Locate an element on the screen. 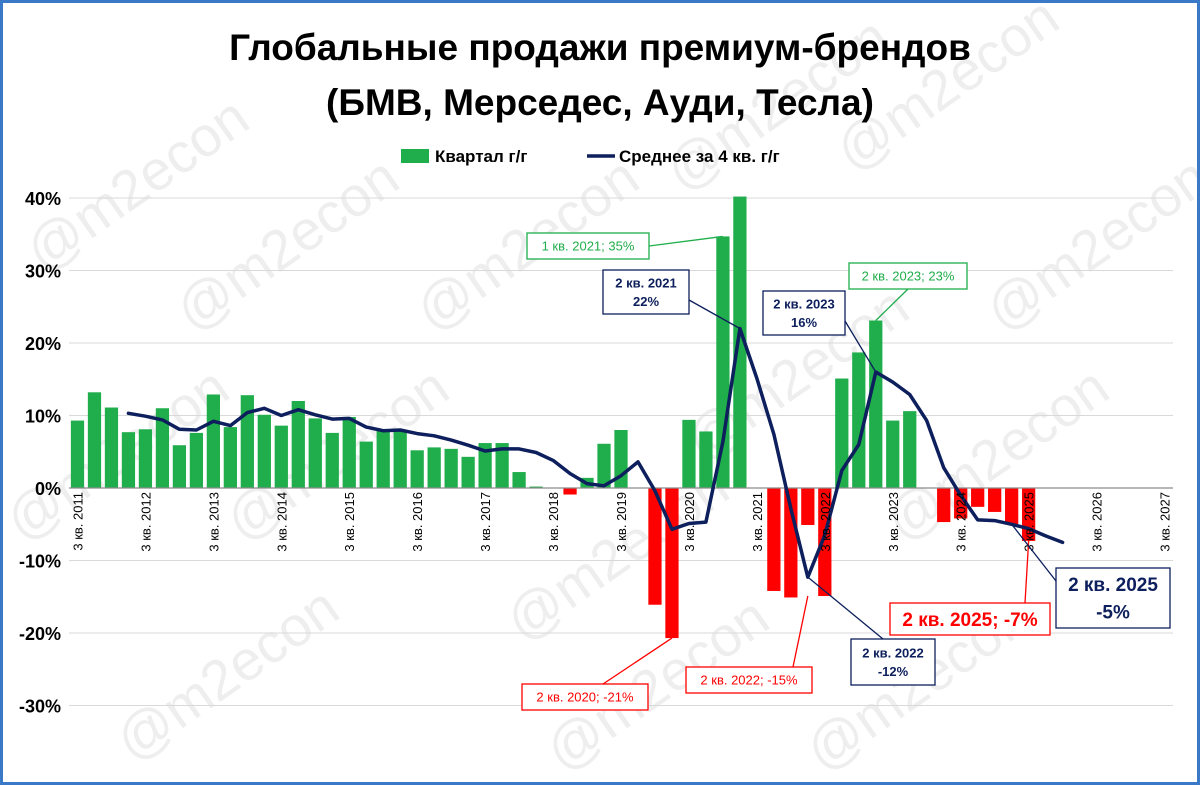  x-tick-label: 3 кв. 2011 is located at coordinates (77, 521).